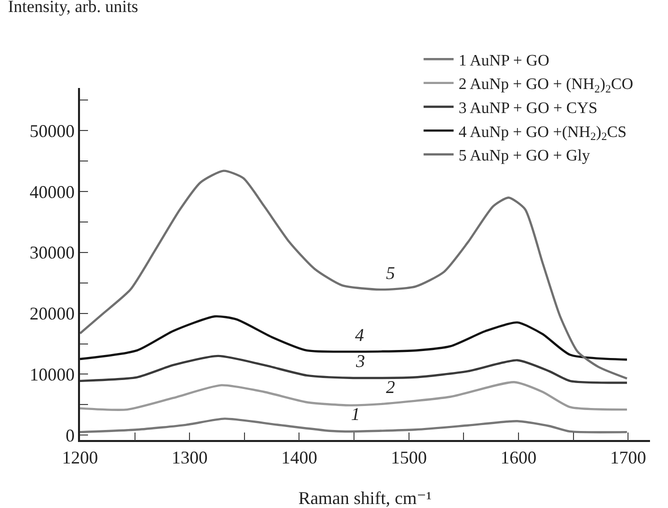 The width and height of the screenshot is (668, 508). I want to click on x-tick-label: 1300, so click(190, 457).